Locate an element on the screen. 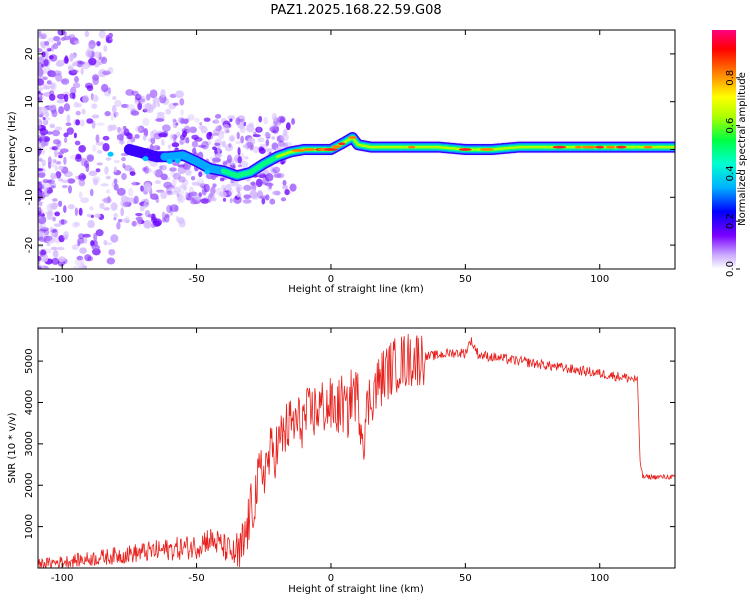  y-tick-label: 20 is located at coordinates (29, 54).